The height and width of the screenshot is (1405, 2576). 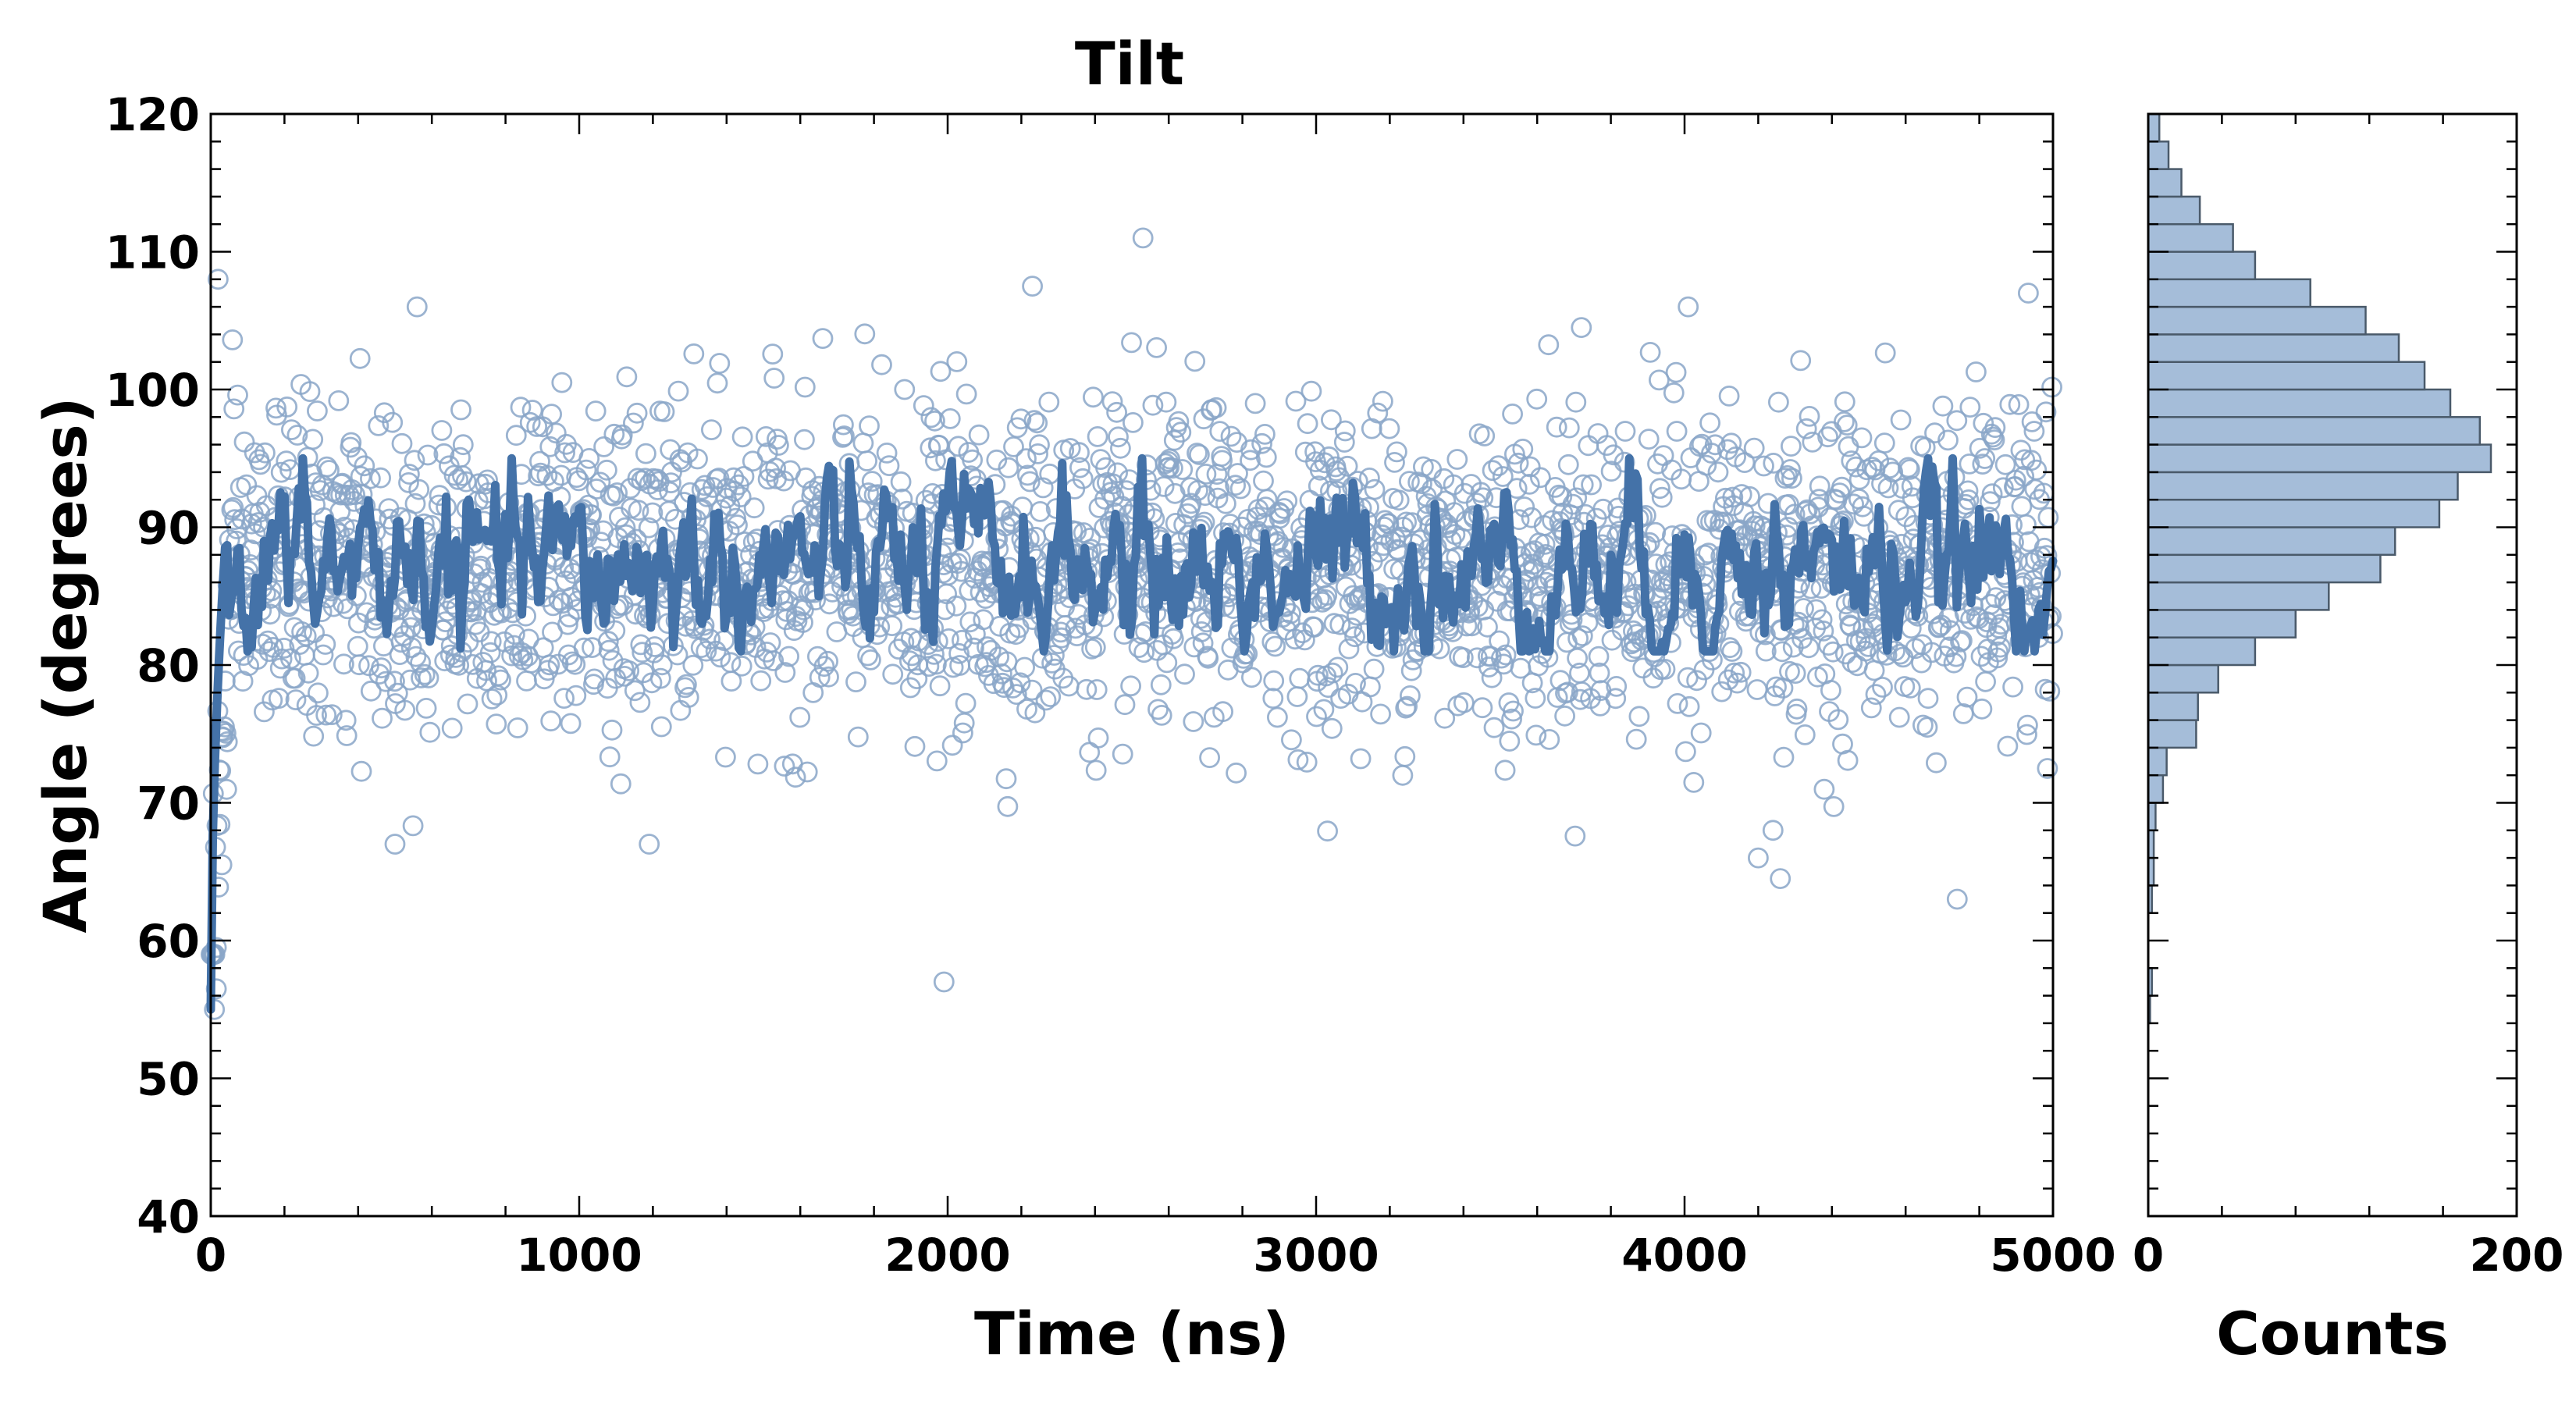 What do you see at coordinates (152, 114) in the screenshot?
I see `y-tick-label: 120` at bounding box center [152, 114].